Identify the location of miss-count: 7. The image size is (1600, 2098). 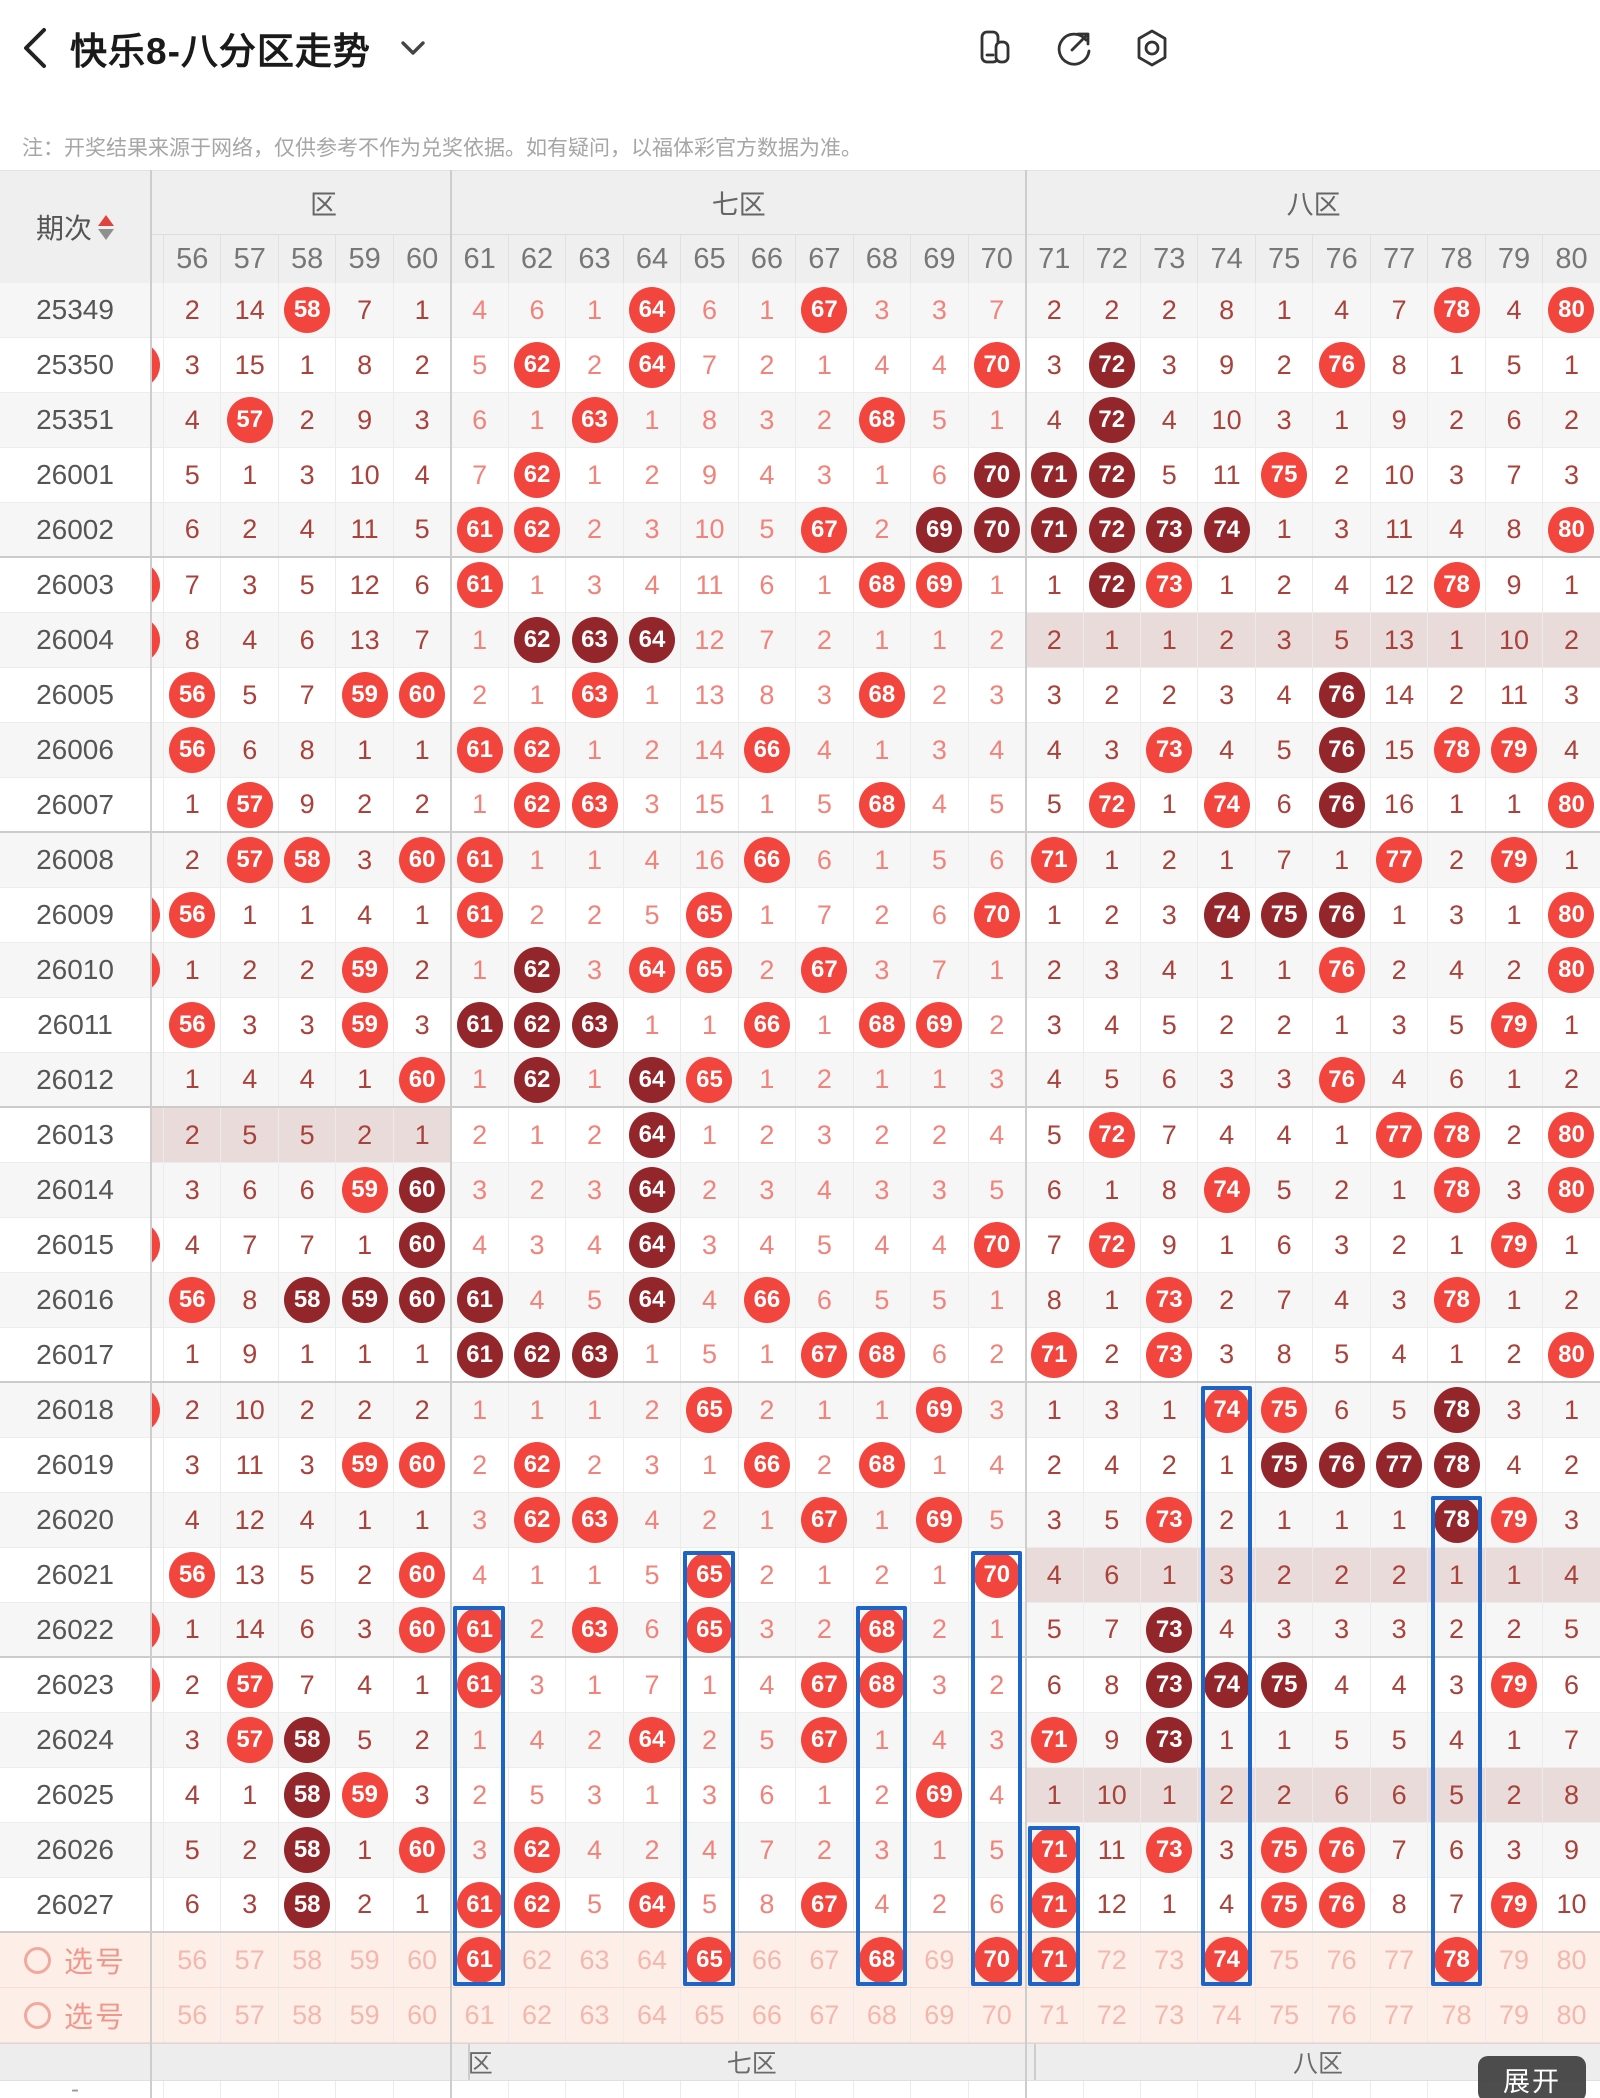
(1571, 1739).